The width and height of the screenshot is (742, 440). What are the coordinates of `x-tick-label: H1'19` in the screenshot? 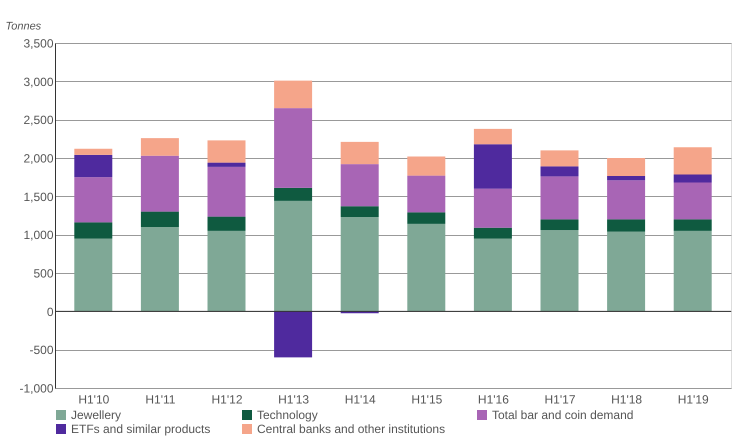 It's located at (694, 399).